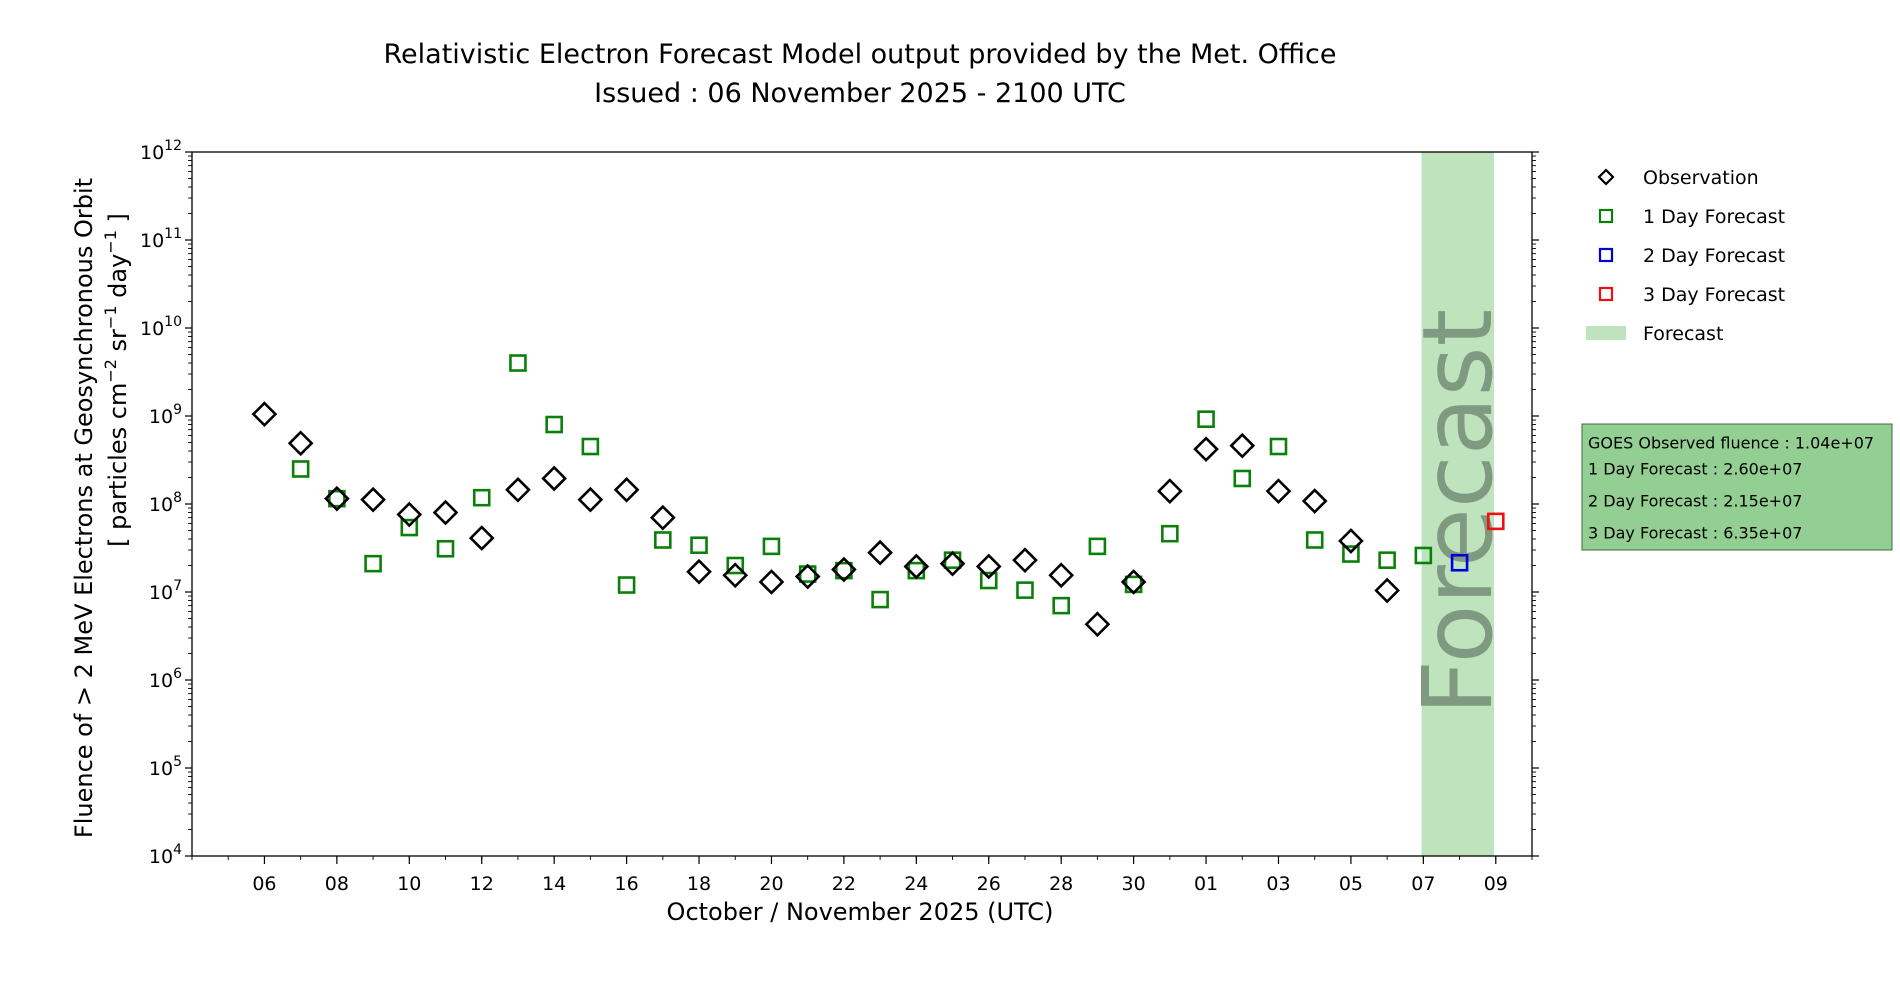  I want to click on info-line-3day: 3 Day Forecast : 6.35e+07, so click(1695, 533).